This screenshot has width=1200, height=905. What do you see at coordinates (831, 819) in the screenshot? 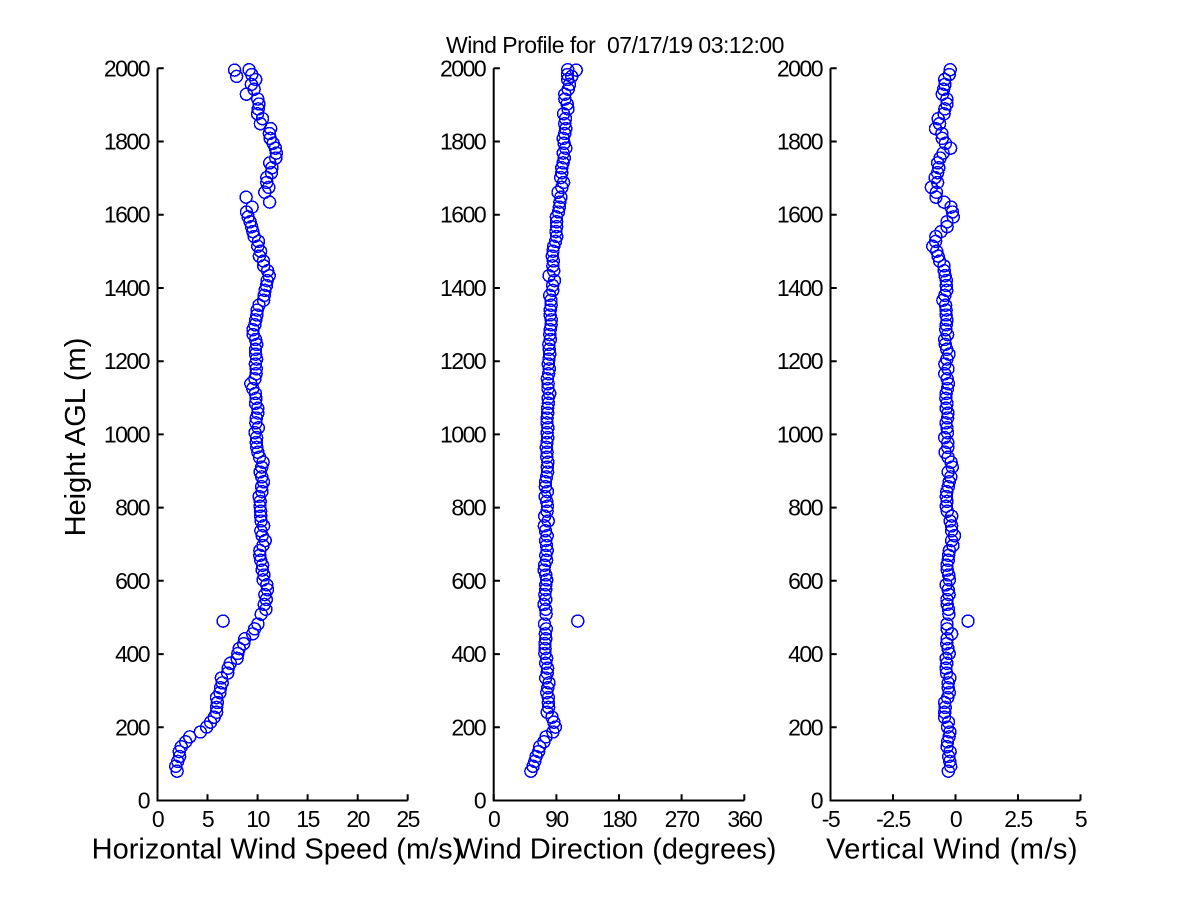
I see `svg-text: -5` at bounding box center [831, 819].